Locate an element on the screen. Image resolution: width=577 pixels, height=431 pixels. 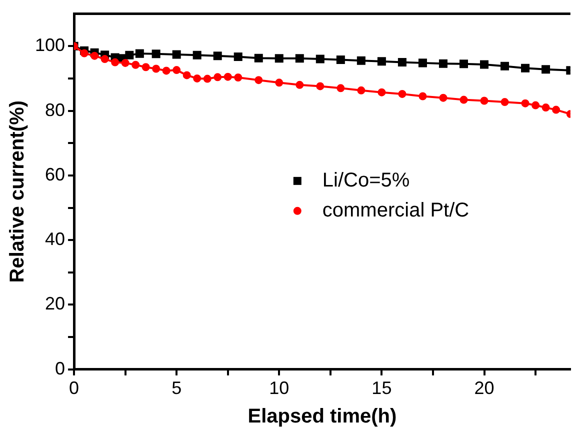
x-tick-label: 15 is located at coordinates (382, 388).